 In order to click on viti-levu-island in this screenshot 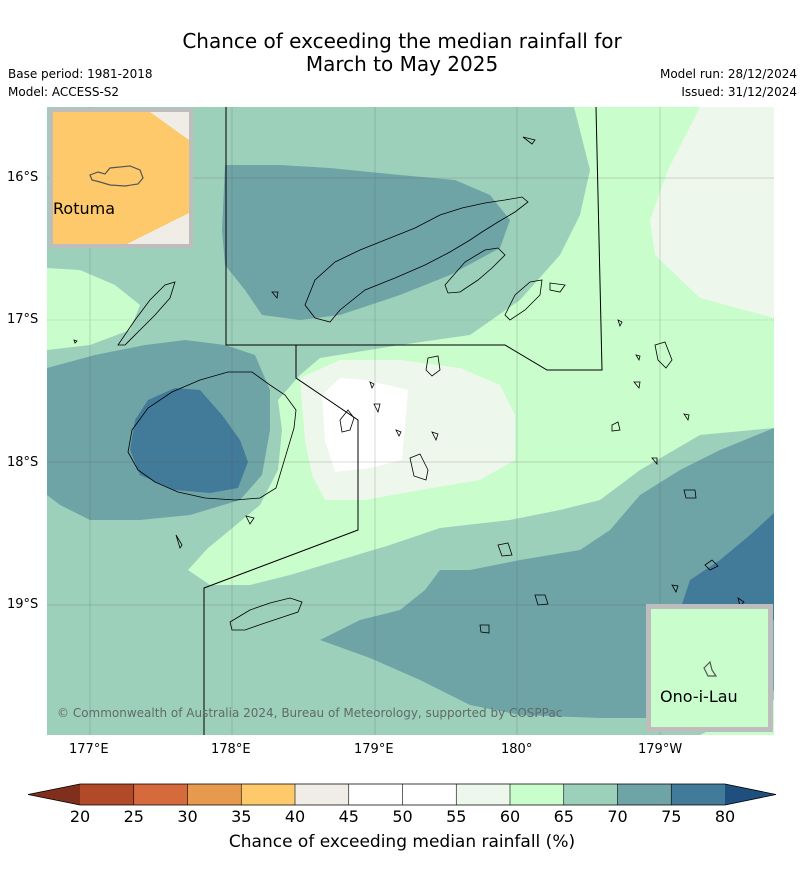, I will do `click(212, 436)`.